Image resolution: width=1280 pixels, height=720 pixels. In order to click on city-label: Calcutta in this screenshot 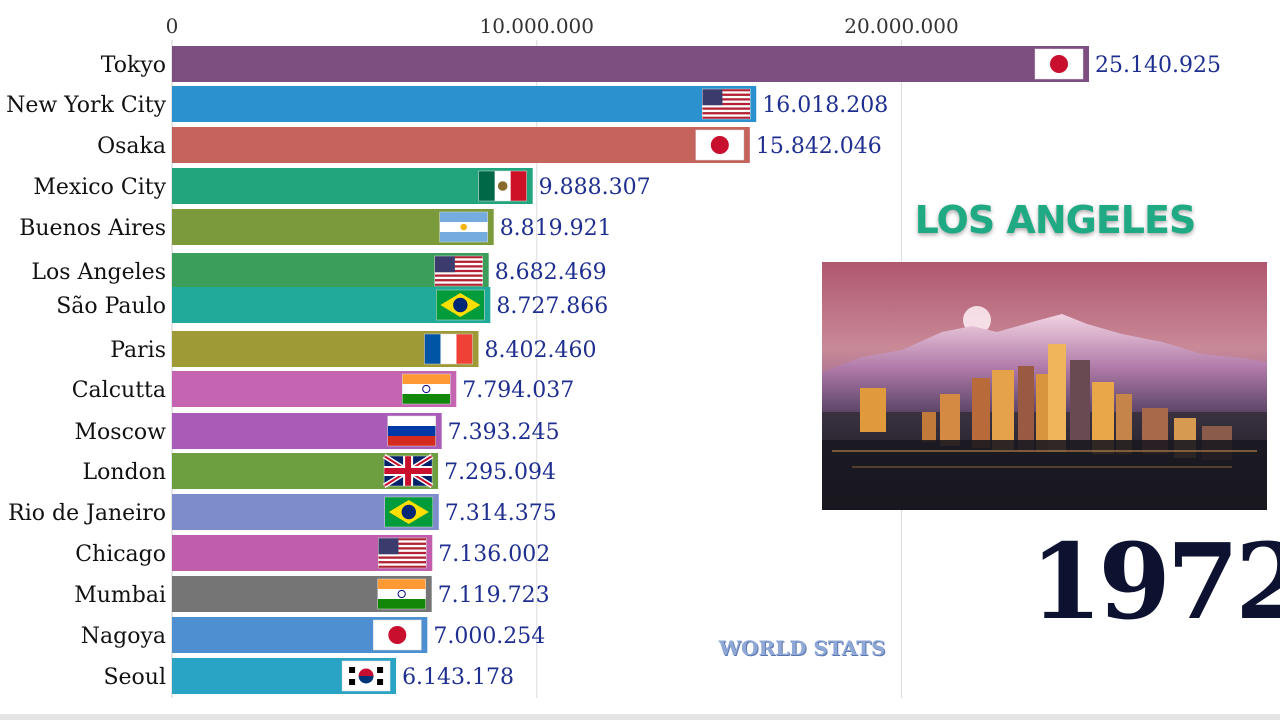, I will do `click(119, 390)`.